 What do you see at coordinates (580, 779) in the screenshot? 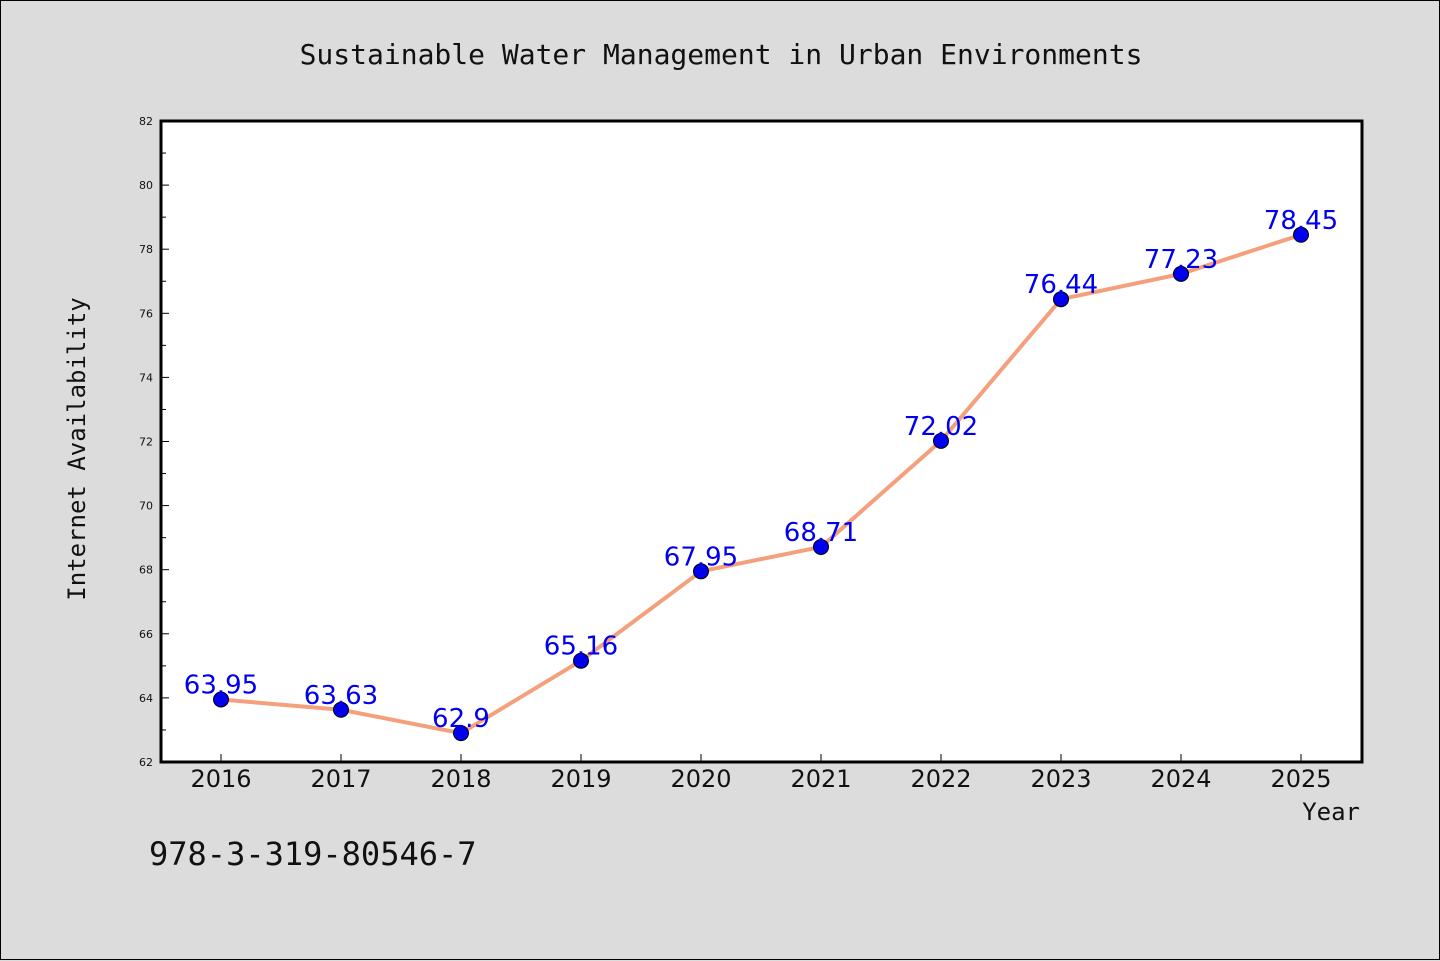
I see `x-tick-label: 2019` at bounding box center [580, 779].